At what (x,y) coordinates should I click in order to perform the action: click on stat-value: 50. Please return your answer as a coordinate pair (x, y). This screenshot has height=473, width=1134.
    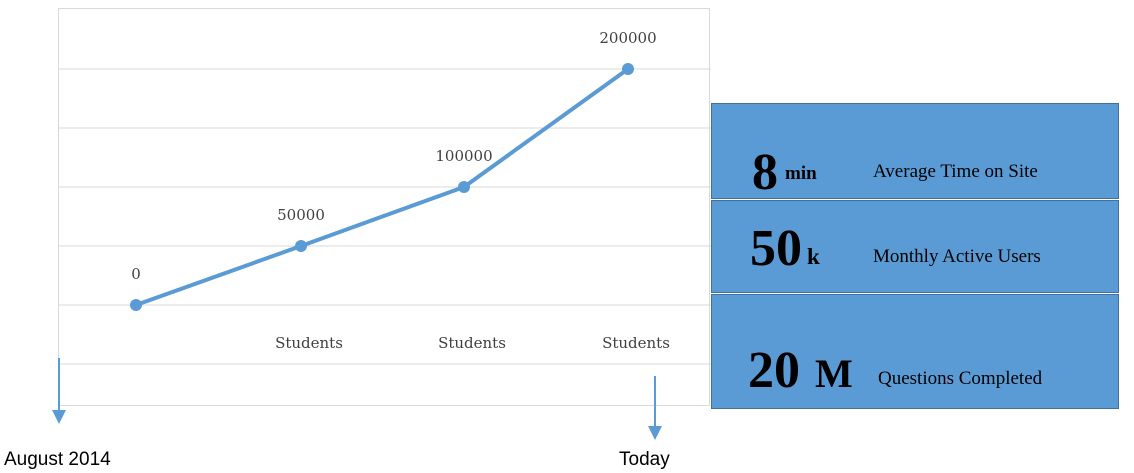
    Looking at the image, I should click on (776, 248).